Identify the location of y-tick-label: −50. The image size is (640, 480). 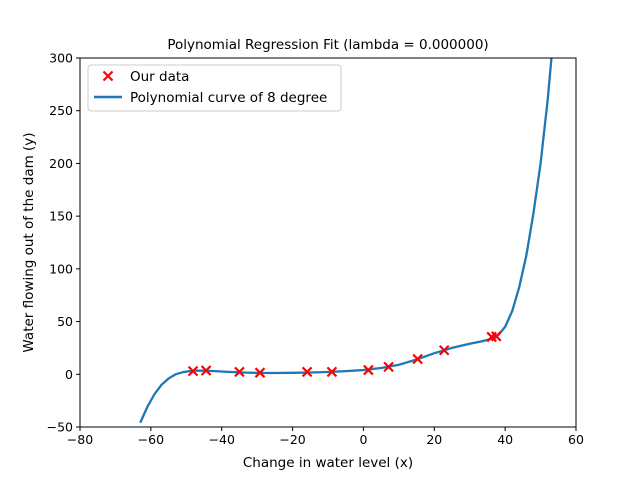
(60, 427).